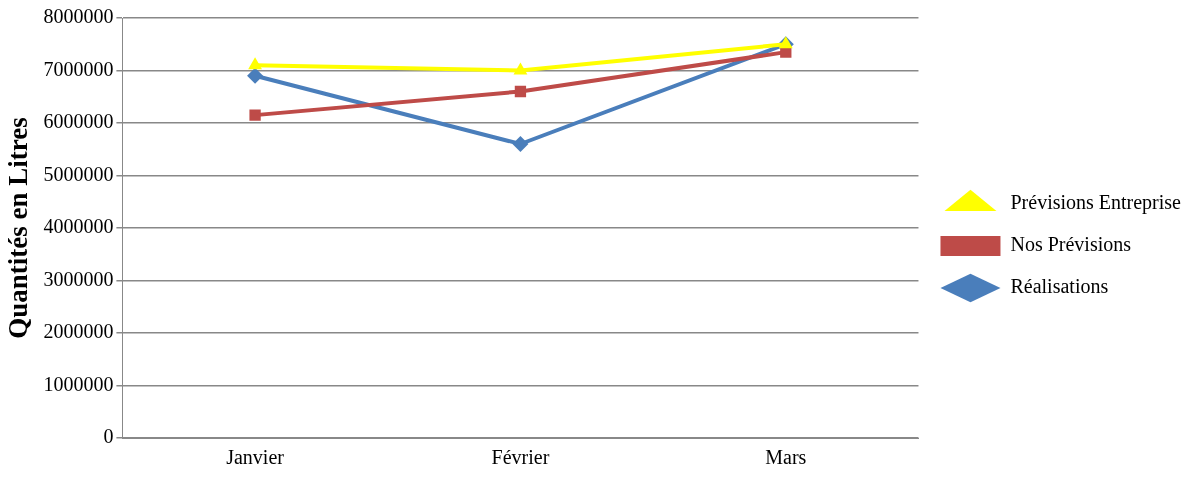  Describe the element at coordinates (786, 457) in the screenshot. I see `x-tick-label: Mars` at that location.